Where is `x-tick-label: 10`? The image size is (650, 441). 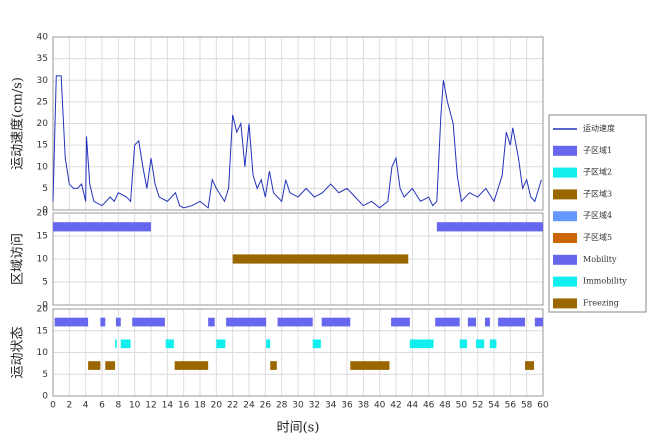 x-tick-label: 10 is located at coordinates (135, 406).